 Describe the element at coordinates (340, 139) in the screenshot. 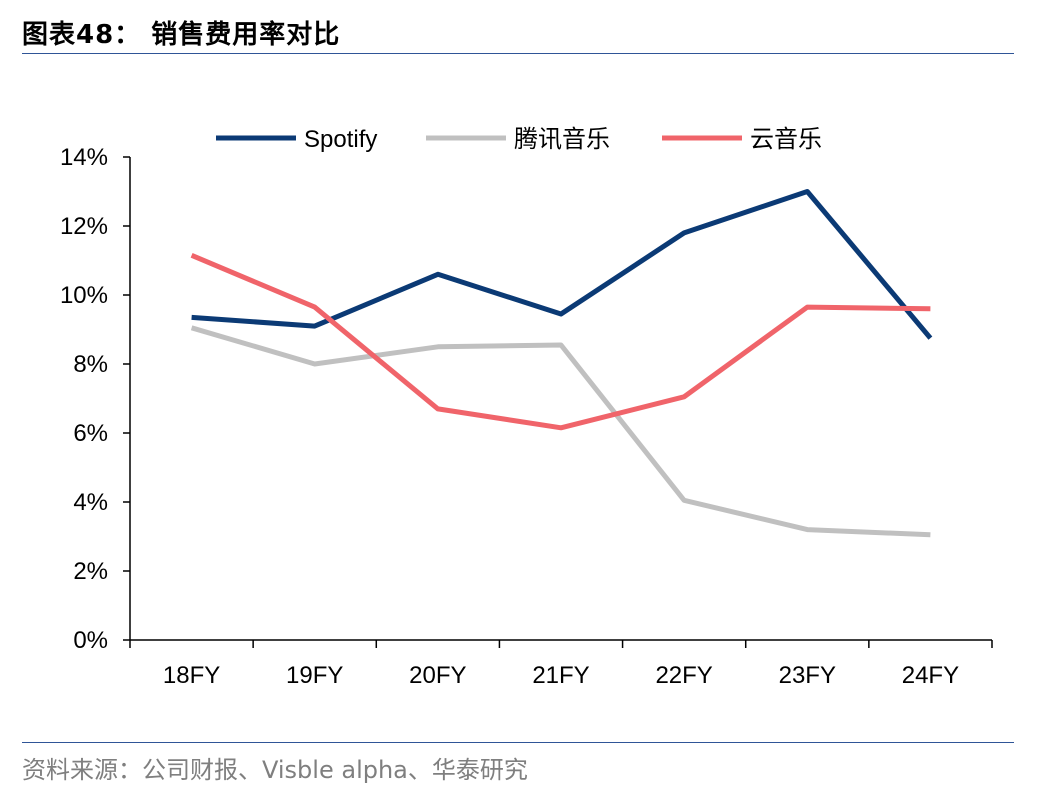

I see `legend-label: Spotify` at that location.